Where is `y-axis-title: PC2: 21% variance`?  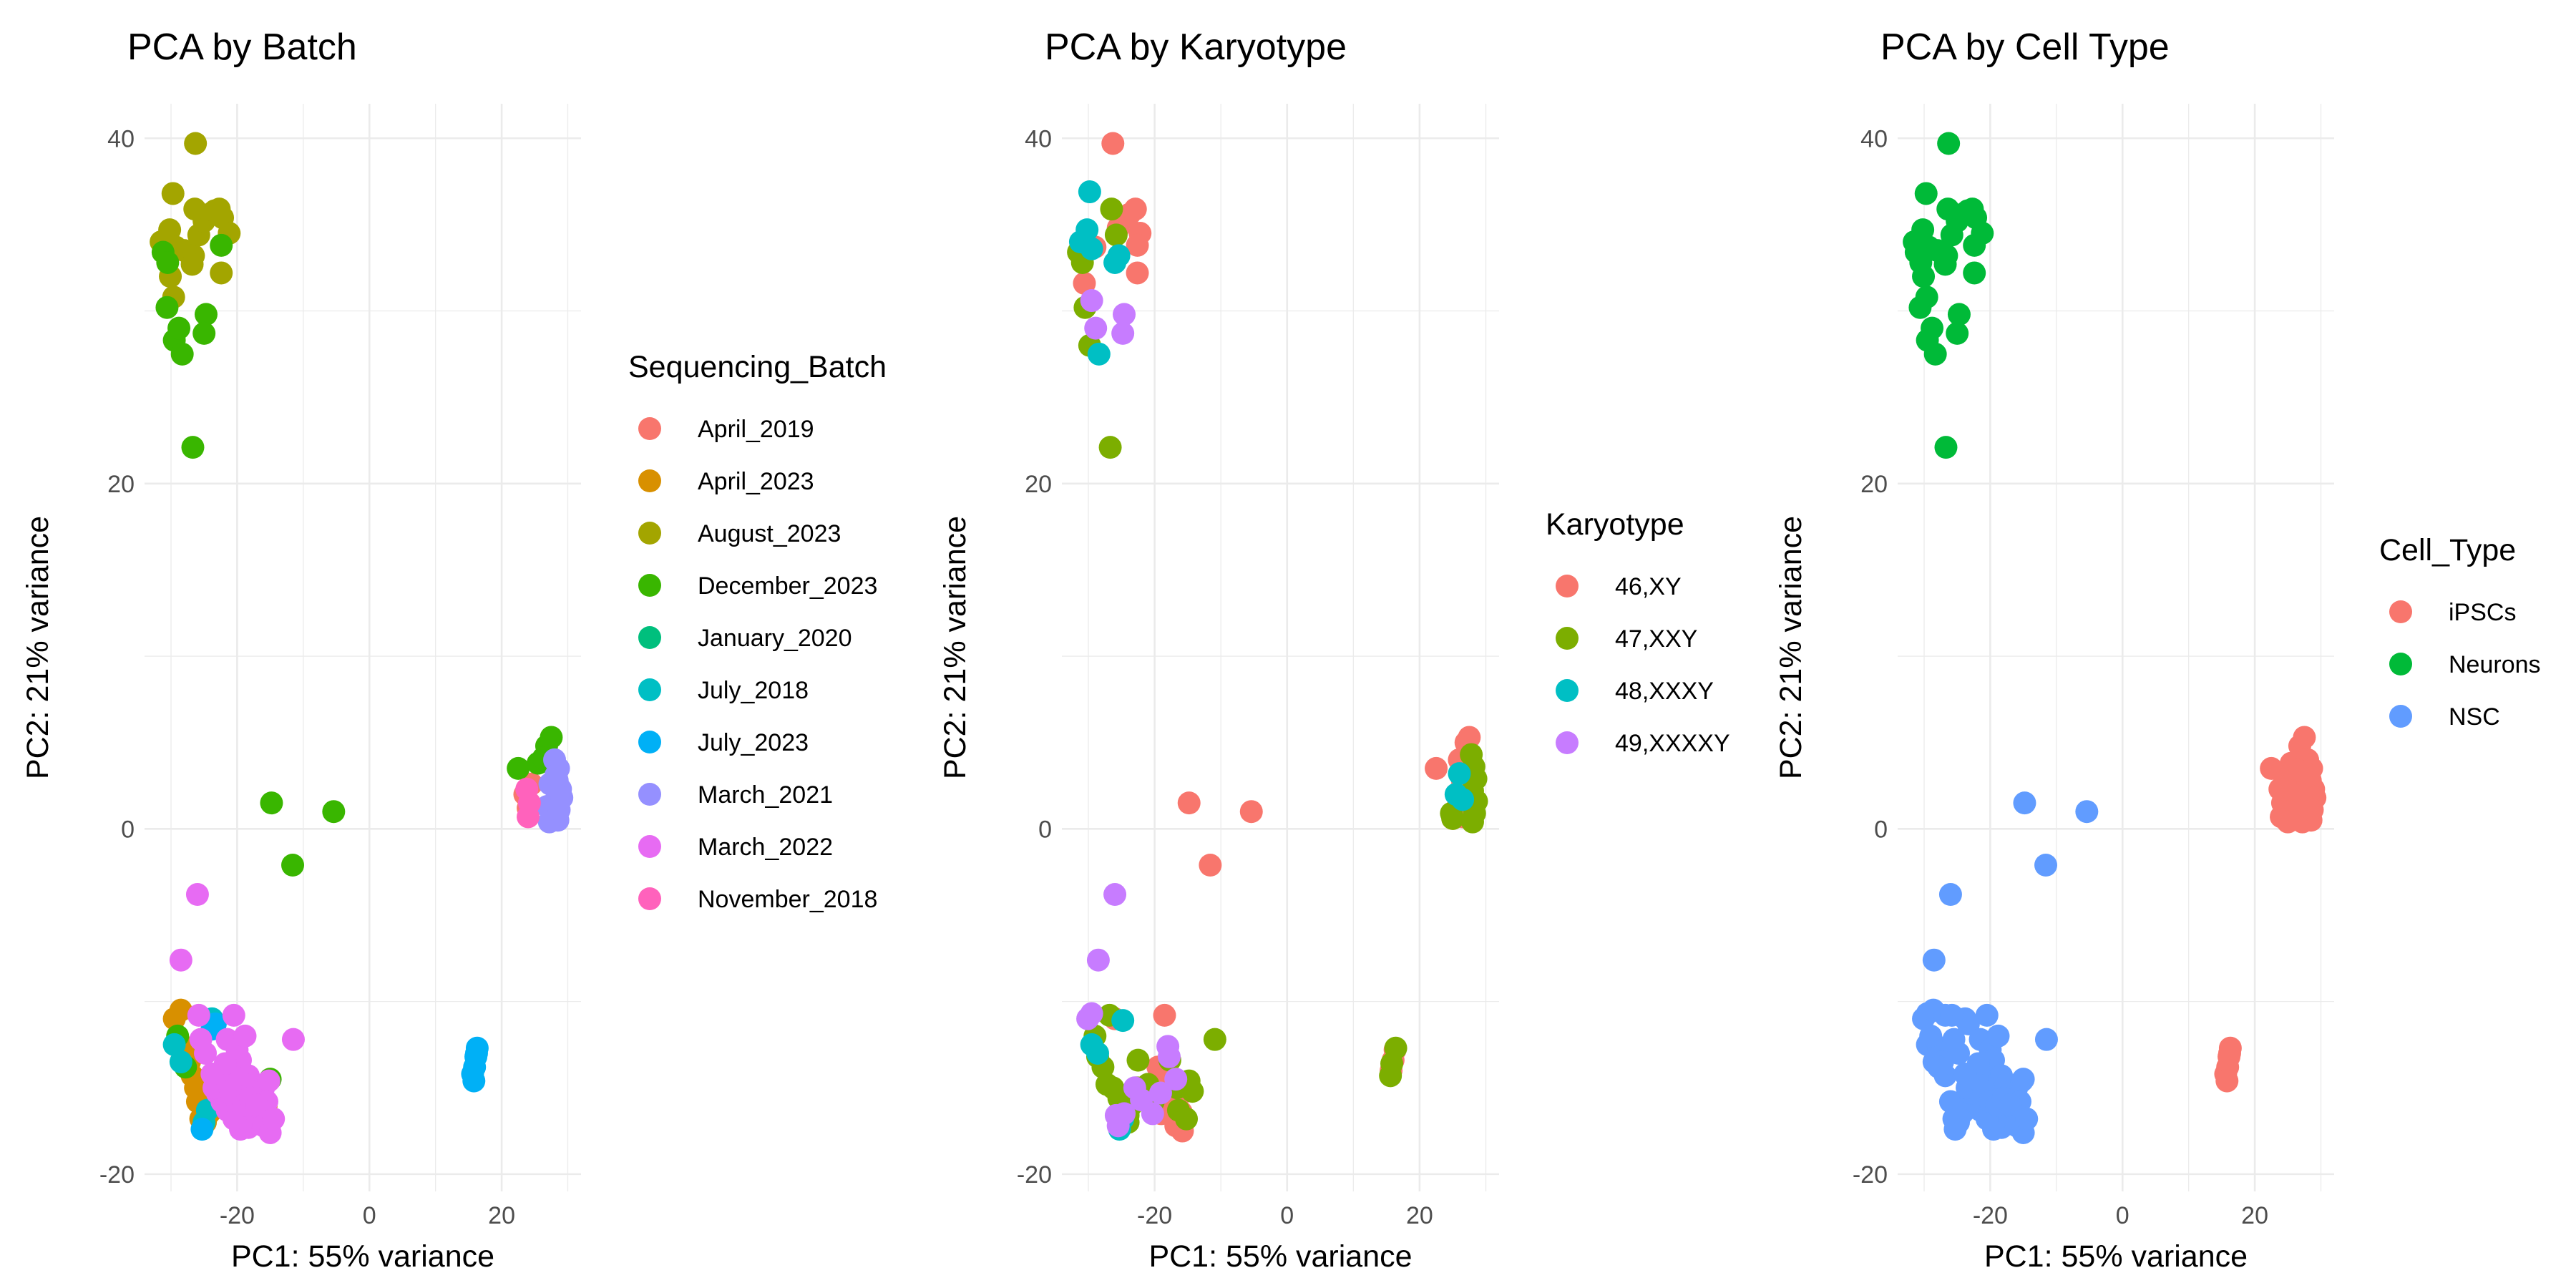
y-axis-title: PC2: 21% variance is located at coordinates (1791, 647).